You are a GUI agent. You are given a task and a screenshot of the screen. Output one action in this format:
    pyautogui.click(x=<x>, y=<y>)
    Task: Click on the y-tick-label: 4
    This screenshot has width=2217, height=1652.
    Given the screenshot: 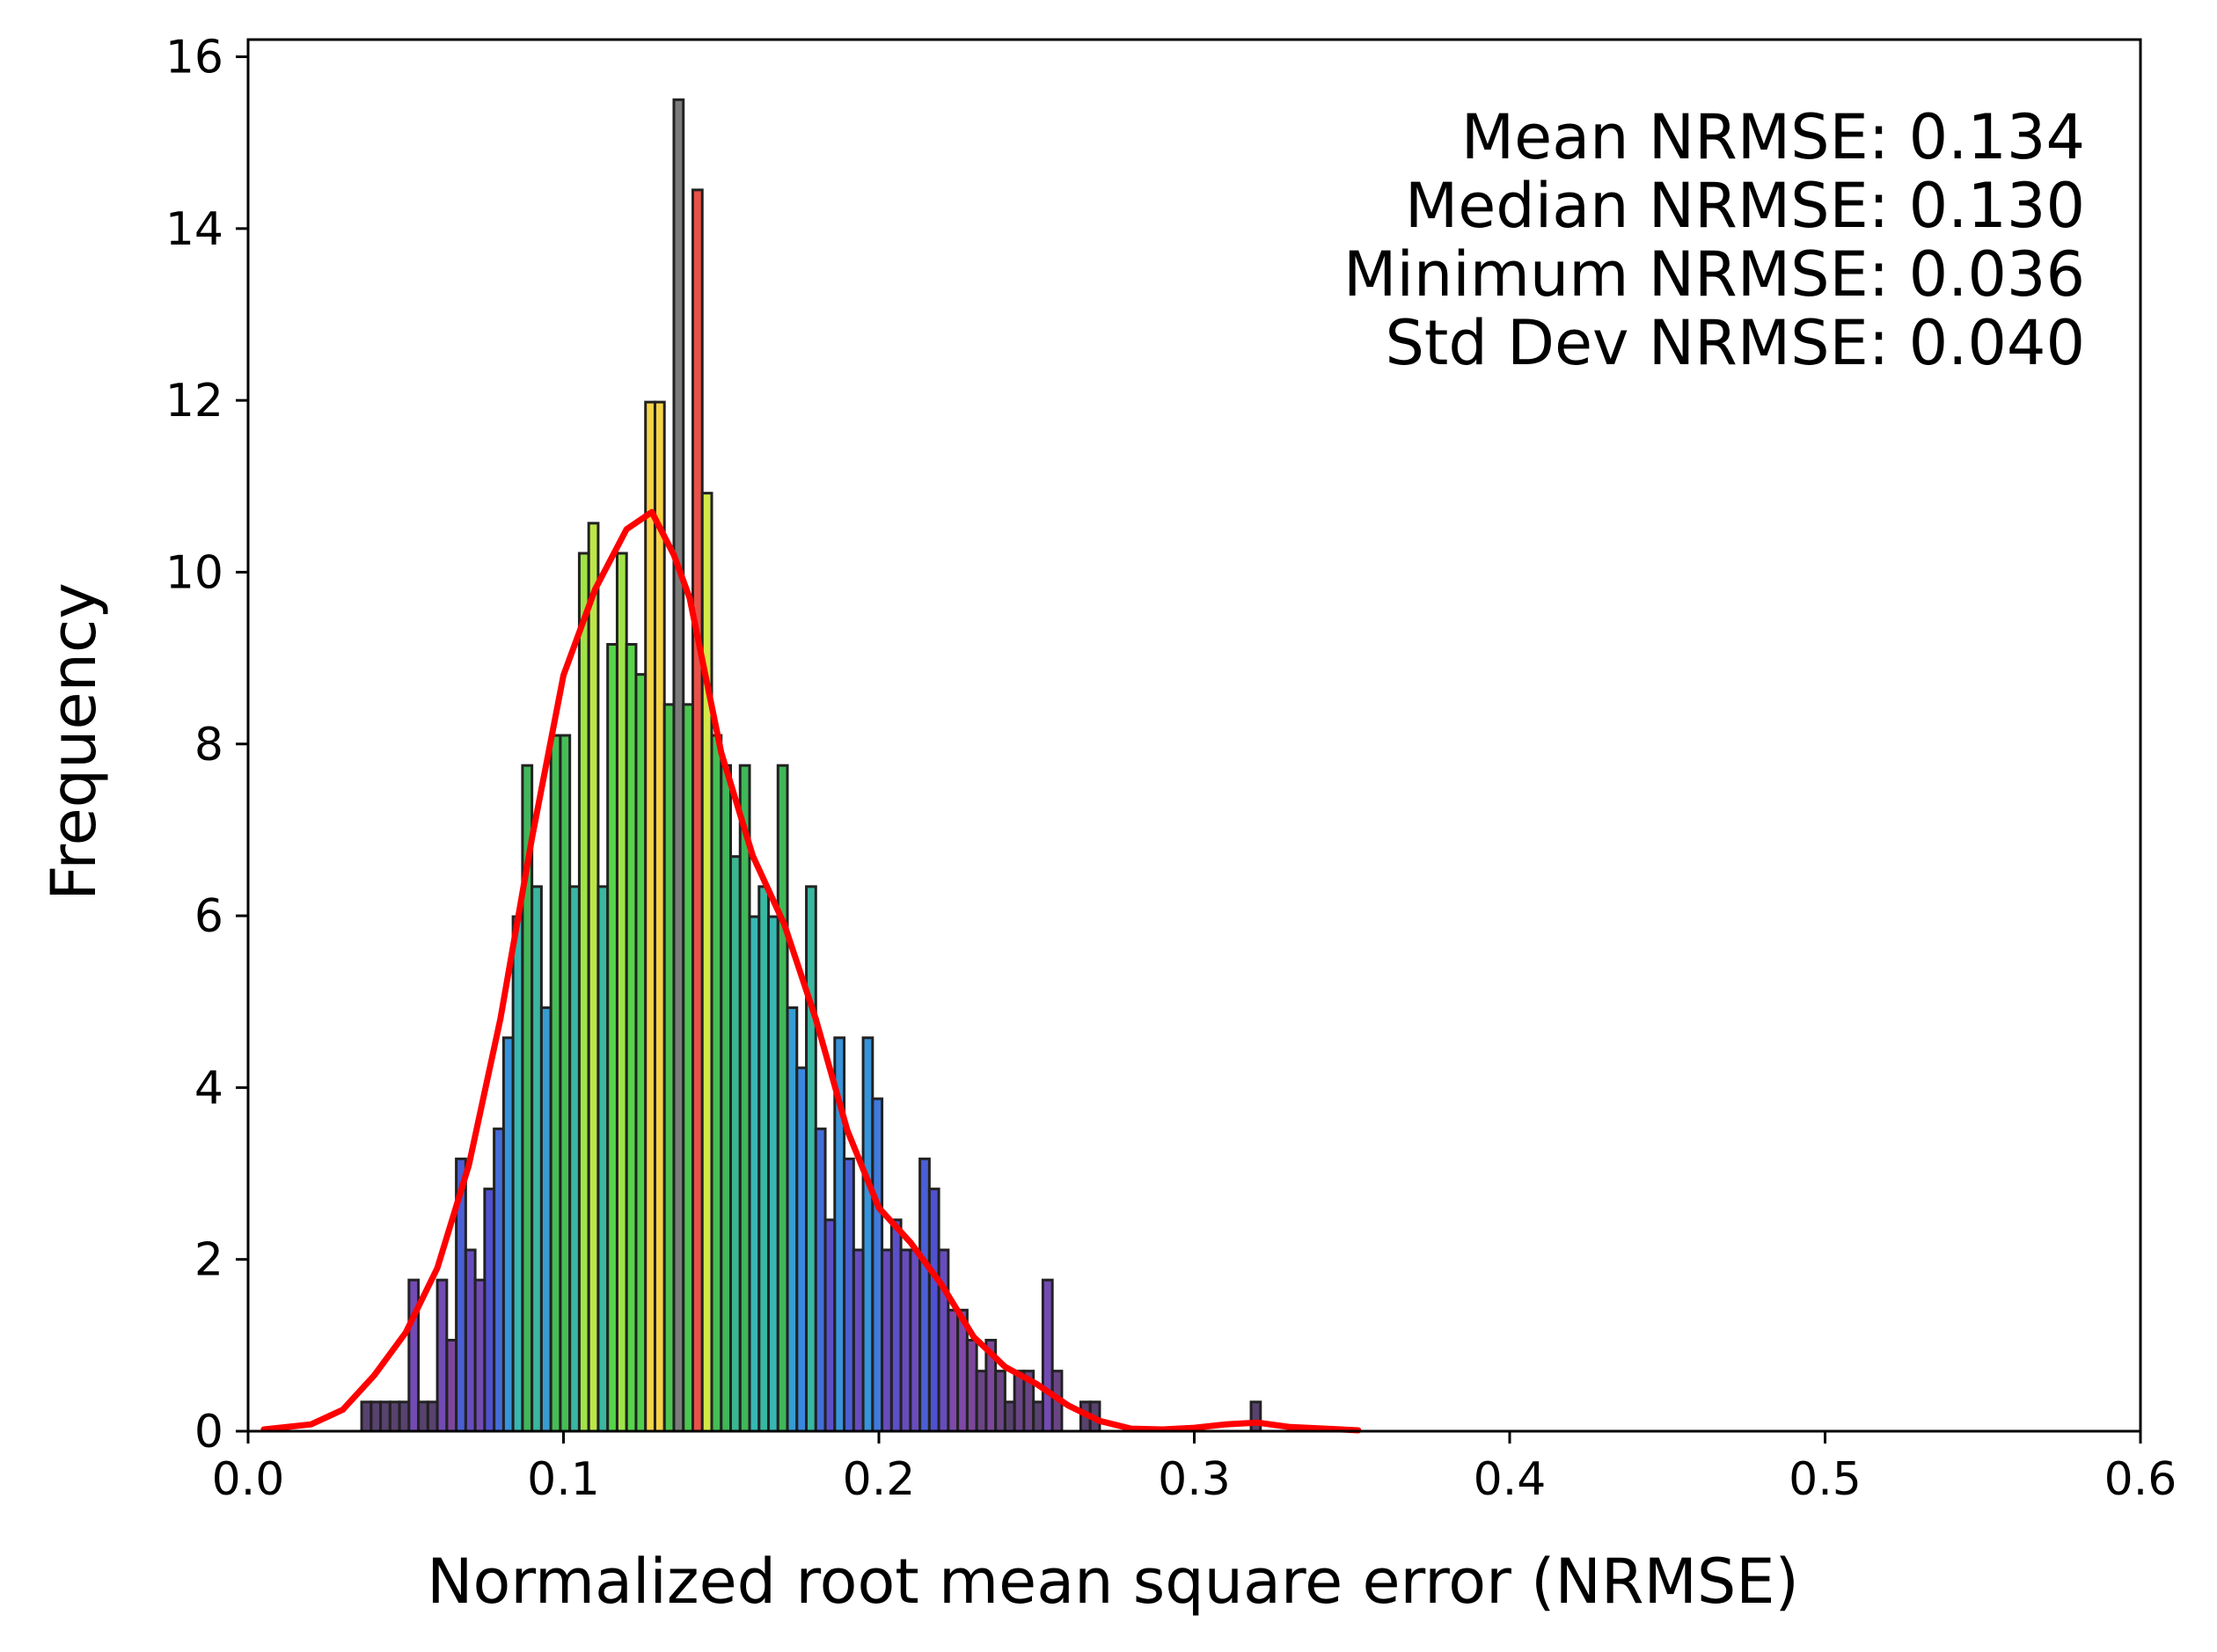 What is the action you would take?
    pyautogui.click(x=209, y=1088)
    